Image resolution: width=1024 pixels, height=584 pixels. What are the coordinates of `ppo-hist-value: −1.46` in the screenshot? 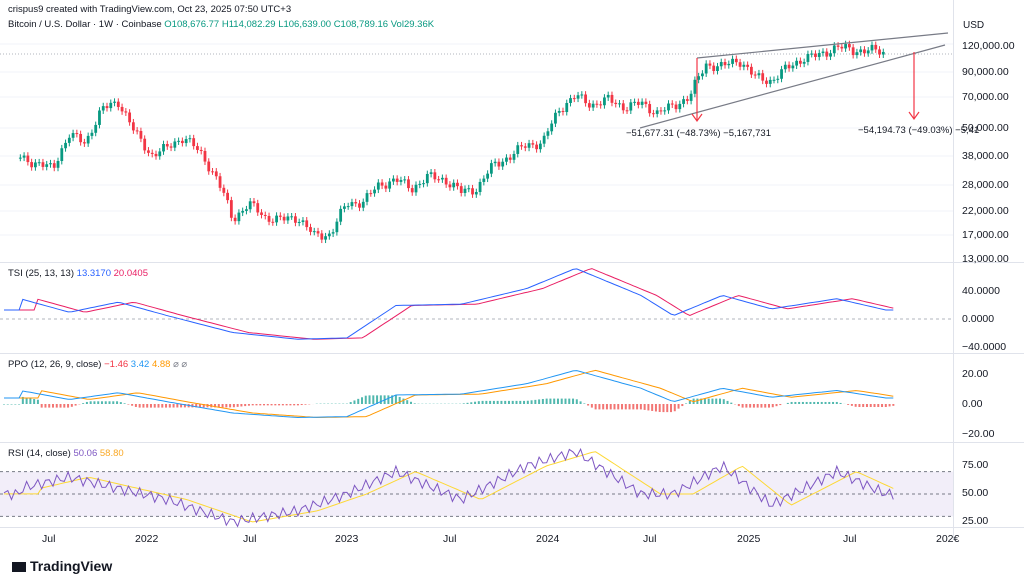 It's located at (116, 364).